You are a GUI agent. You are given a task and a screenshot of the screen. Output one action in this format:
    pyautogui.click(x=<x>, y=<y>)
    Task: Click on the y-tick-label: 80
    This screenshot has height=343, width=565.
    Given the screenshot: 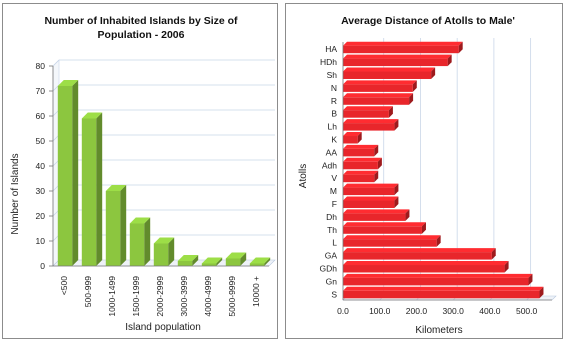 What is the action you would take?
    pyautogui.click(x=41, y=66)
    